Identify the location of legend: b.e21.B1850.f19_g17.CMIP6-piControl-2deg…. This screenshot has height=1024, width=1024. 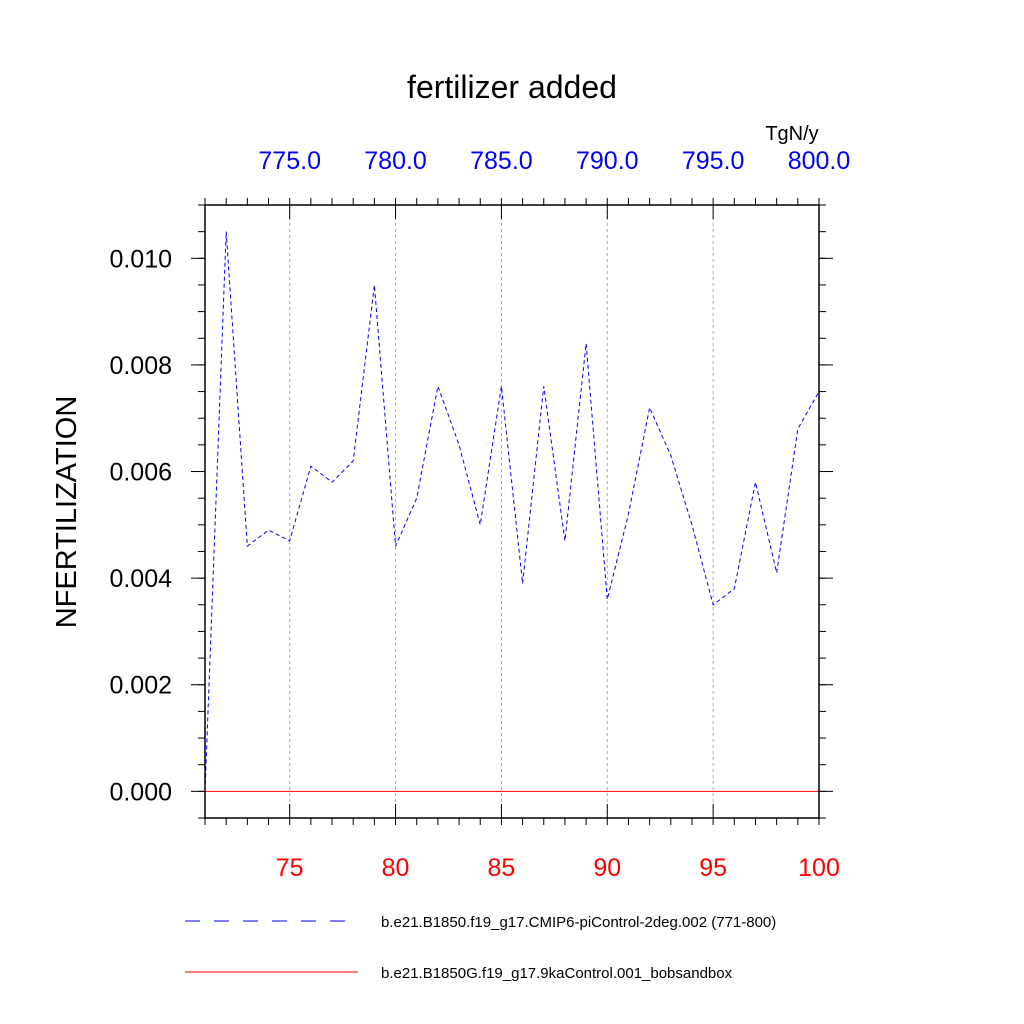
(480, 948).